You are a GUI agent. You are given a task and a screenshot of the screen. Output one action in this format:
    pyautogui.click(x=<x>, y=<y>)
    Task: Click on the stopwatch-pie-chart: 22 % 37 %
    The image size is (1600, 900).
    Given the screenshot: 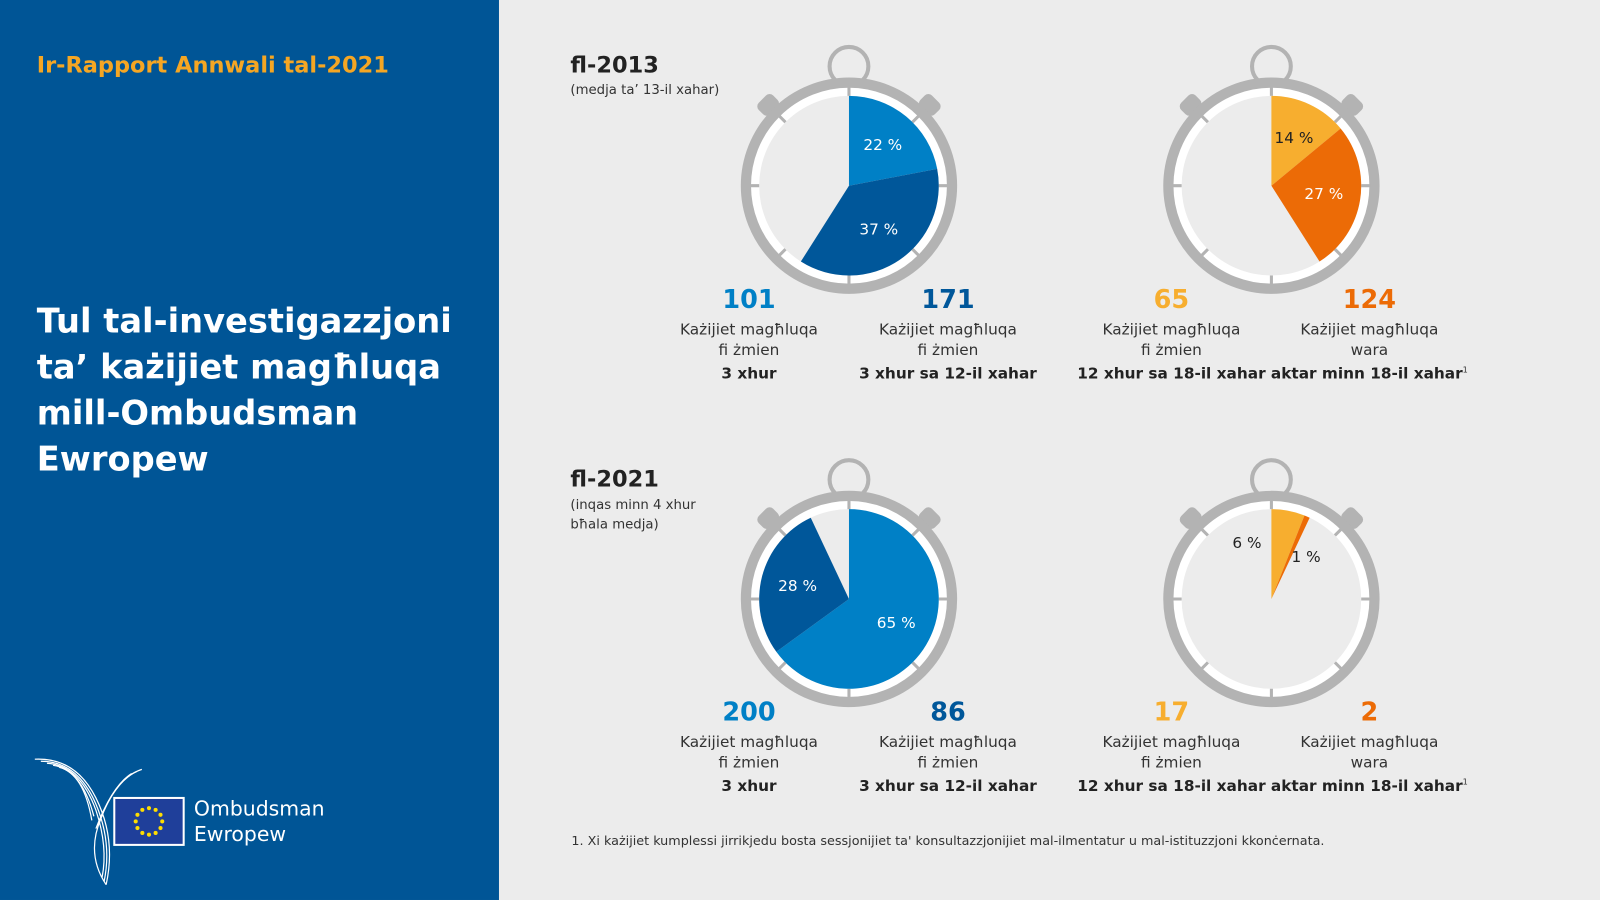 What is the action you would take?
    pyautogui.click(x=849, y=169)
    